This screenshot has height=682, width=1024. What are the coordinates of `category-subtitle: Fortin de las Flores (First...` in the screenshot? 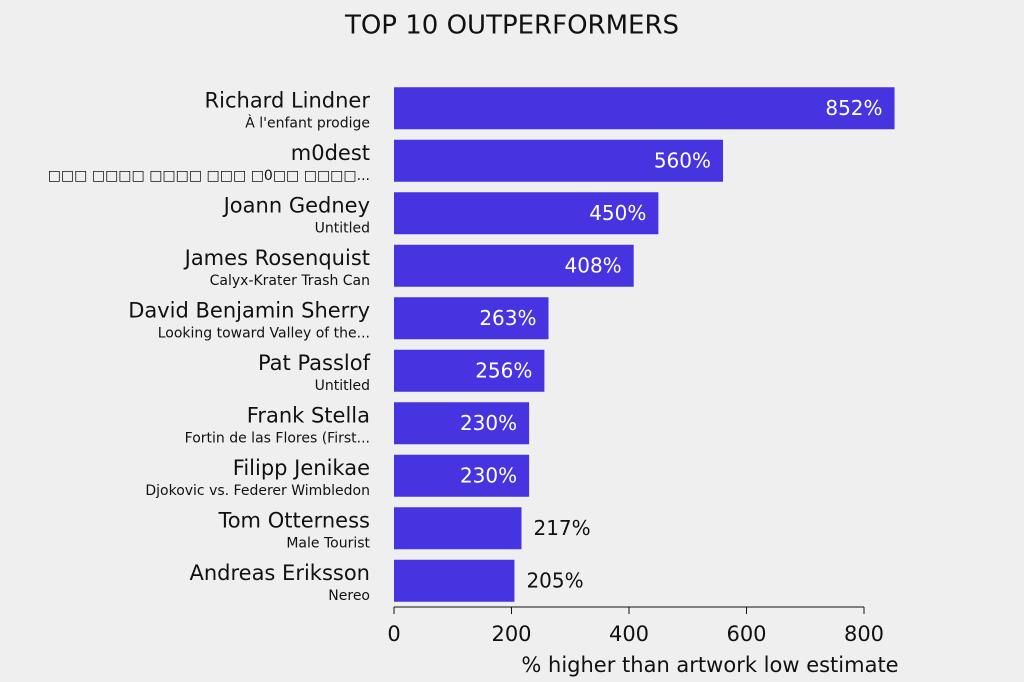 It's located at (277, 438).